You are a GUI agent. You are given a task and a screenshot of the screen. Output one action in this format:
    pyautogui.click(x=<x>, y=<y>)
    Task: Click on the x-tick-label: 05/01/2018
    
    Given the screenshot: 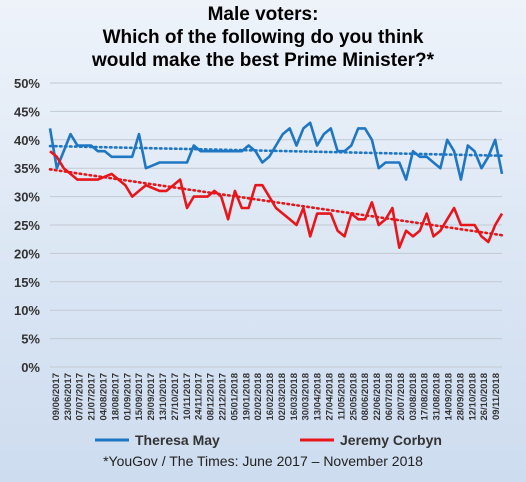 What is the action you would take?
    pyautogui.click(x=234, y=397)
    